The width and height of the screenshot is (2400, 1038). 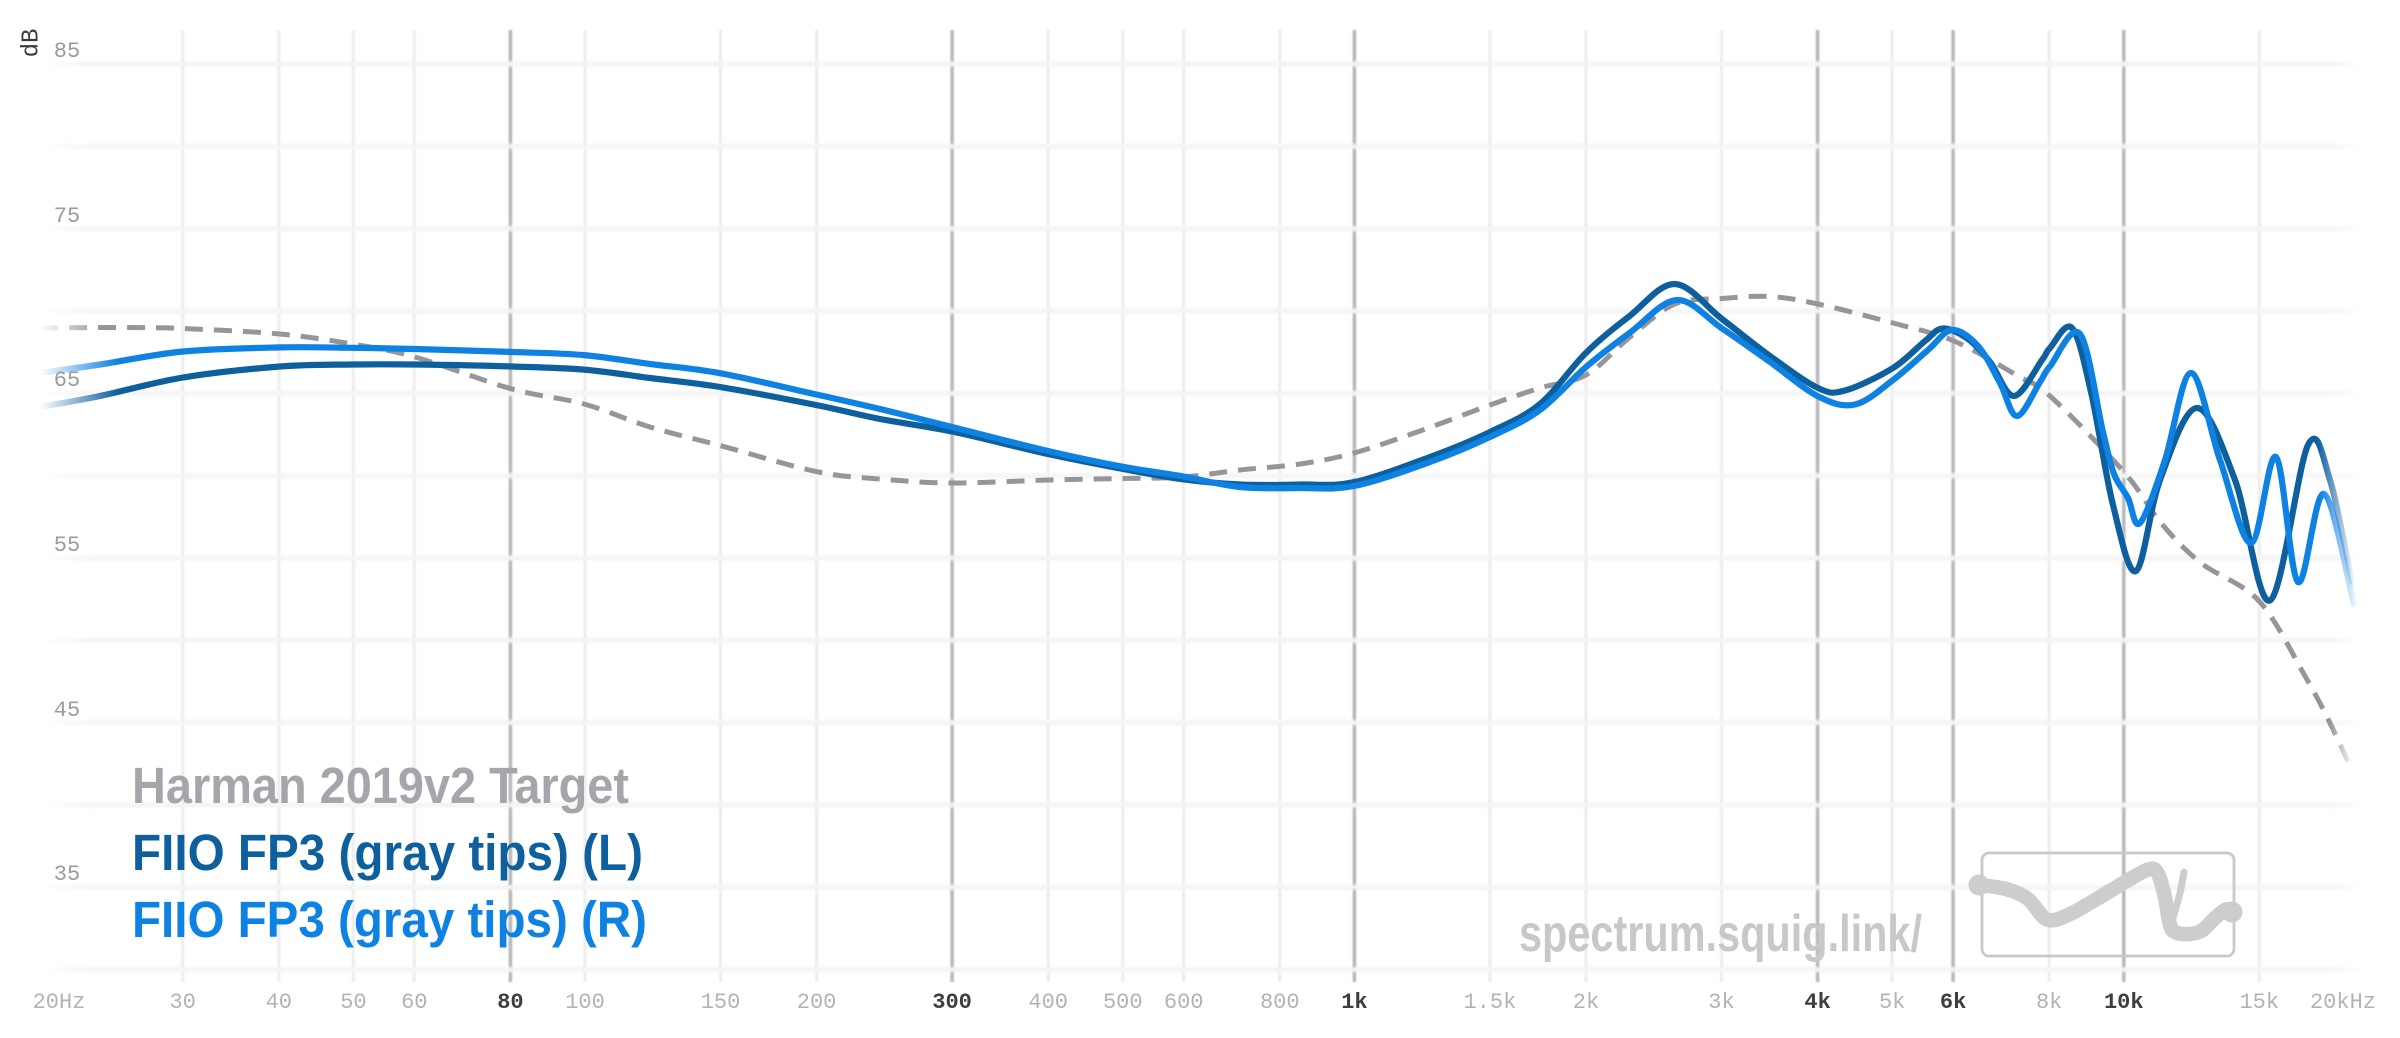 What do you see at coordinates (67, 51) in the screenshot?
I see `svg-text: 85` at bounding box center [67, 51].